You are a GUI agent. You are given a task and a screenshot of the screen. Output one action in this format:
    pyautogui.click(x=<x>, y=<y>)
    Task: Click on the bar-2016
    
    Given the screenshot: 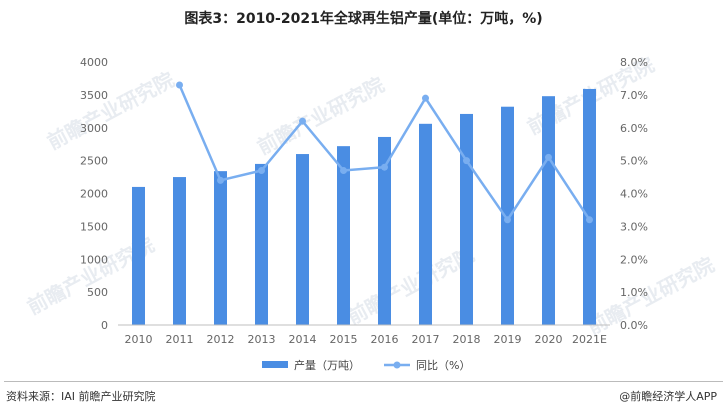 What is the action you would take?
    pyautogui.click(x=384, y=230)
    